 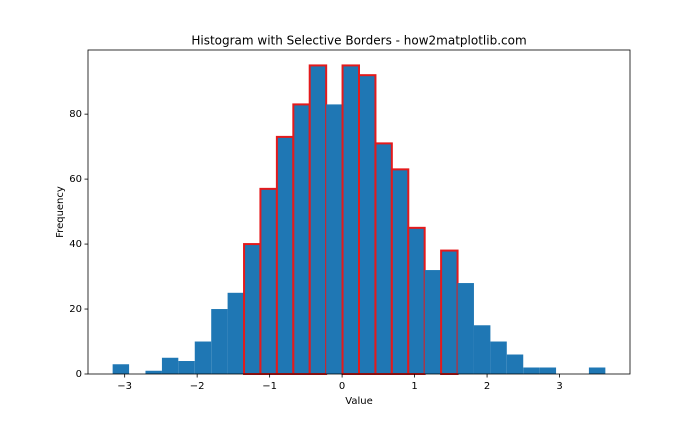 I want to click on x-tick-label: 0, so click(x=342, y=386).